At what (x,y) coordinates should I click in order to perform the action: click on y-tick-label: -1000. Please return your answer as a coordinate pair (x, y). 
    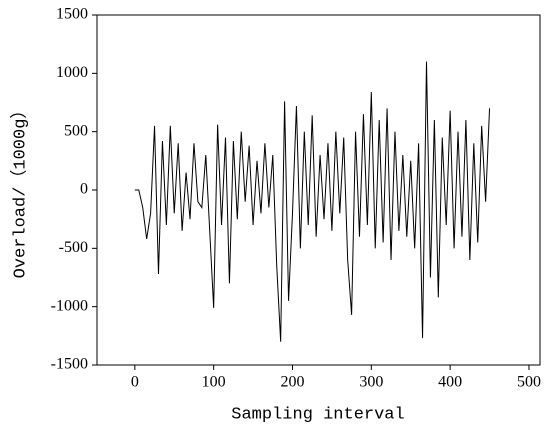
    Looking at the image, I should click on (69, 305).